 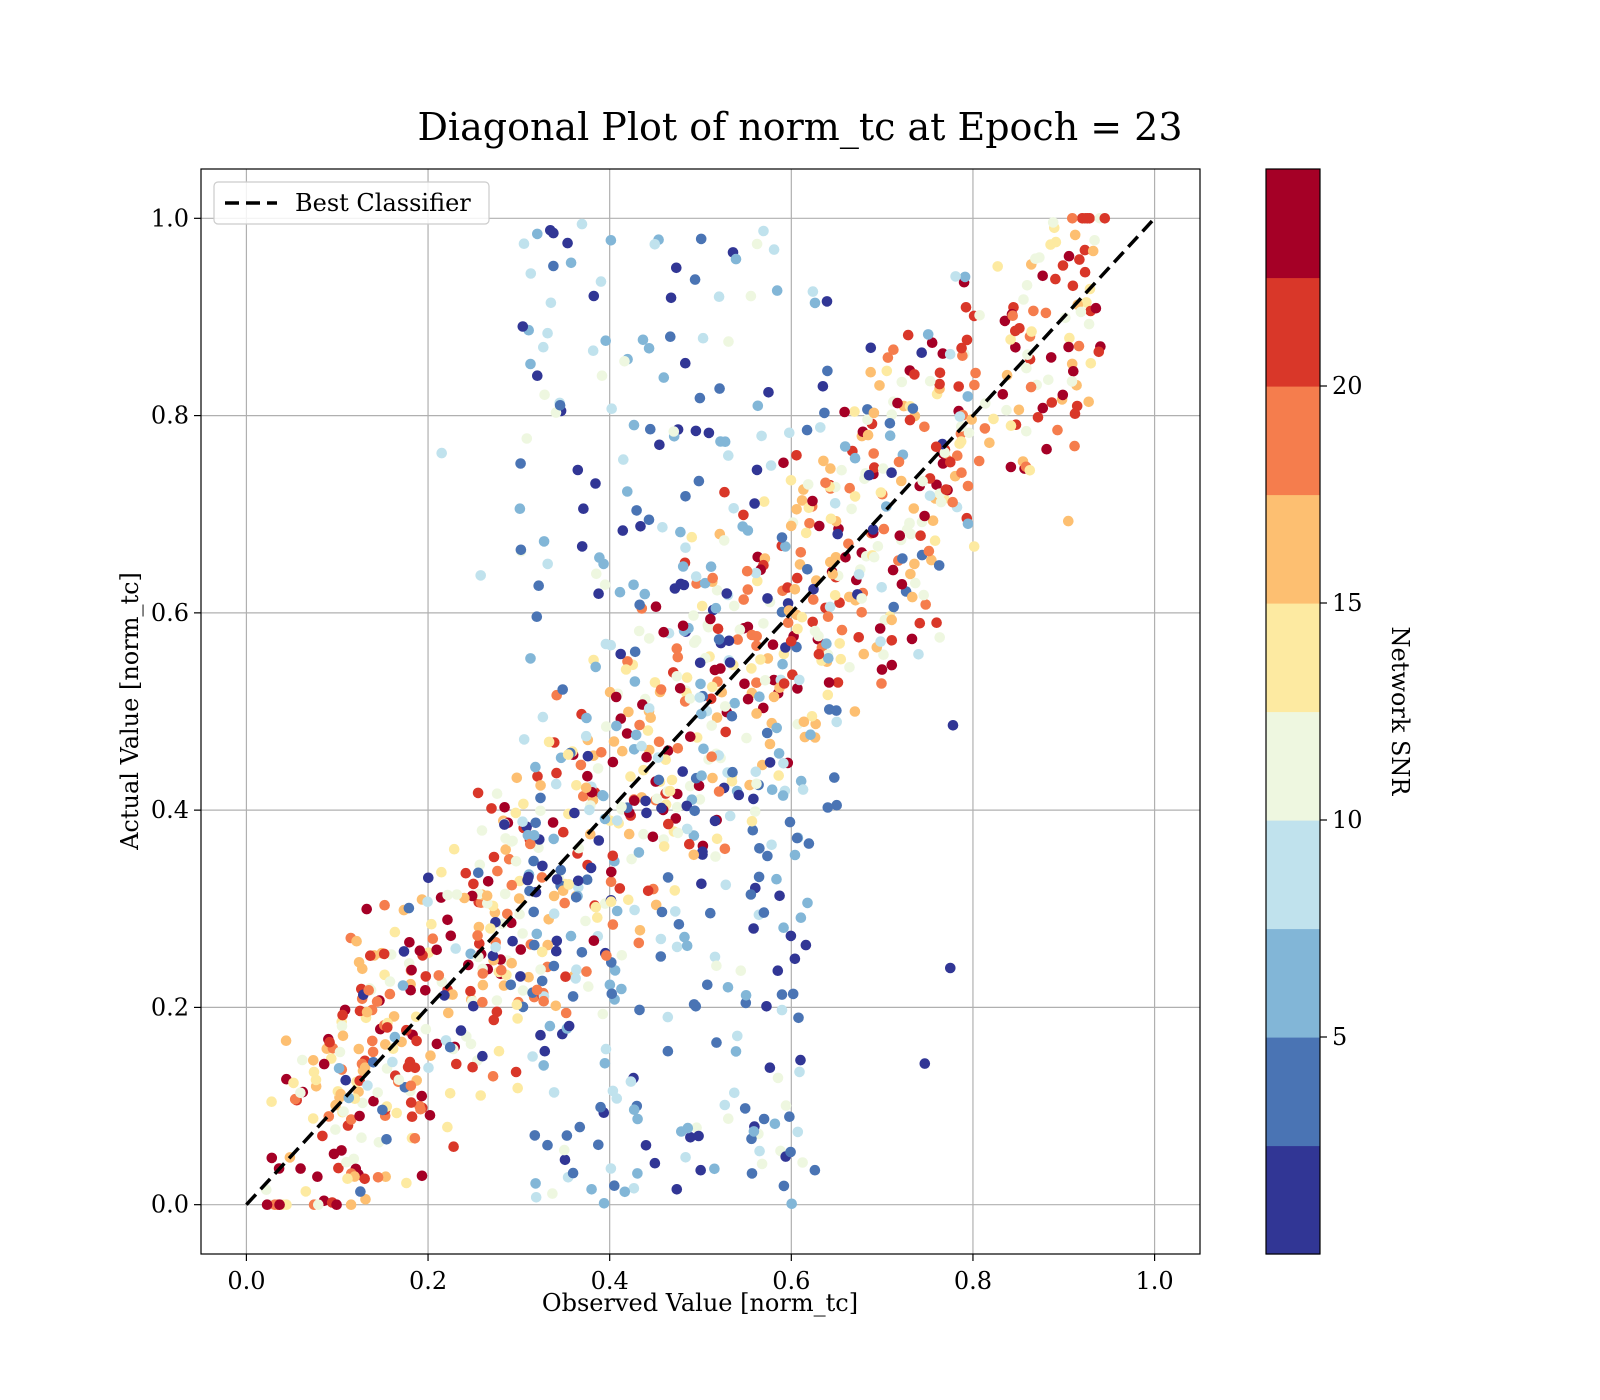 What do you see at coordinates (351, 203) in the screenshot?
I see `legend-box` at bounding box center [351, 203].